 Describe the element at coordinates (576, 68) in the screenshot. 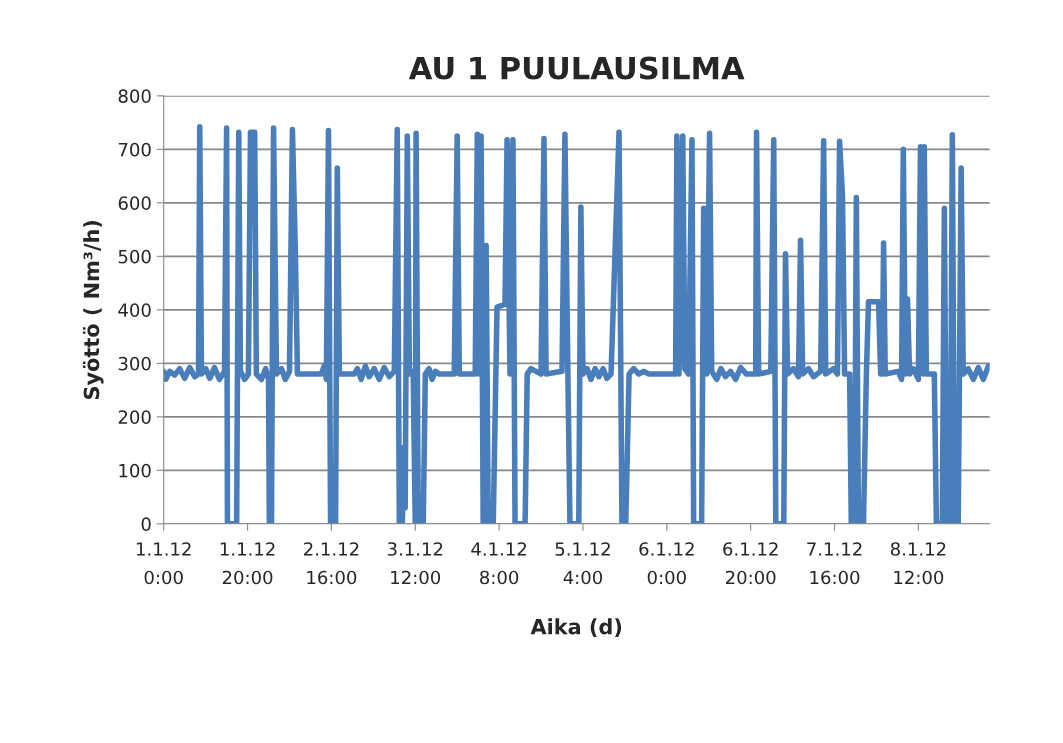

I see `chart-title: AU 1 PUULAUSILMA` at that location.